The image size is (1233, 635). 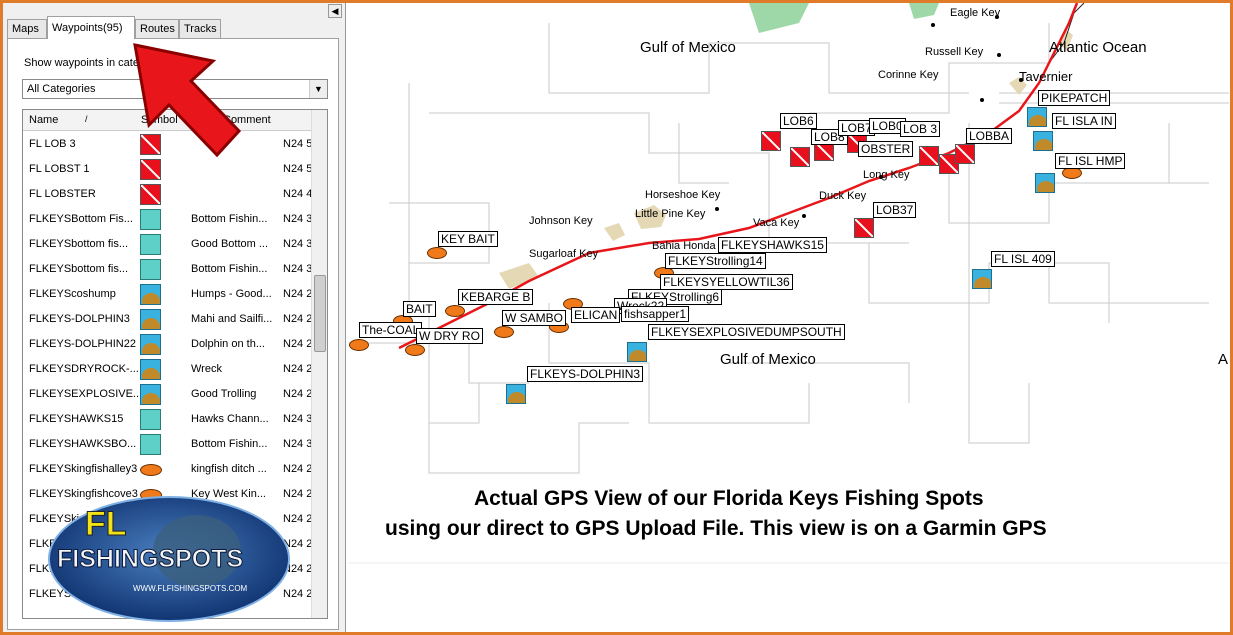 I want to click on place-russell-key: Russell Key, so click(x=954, y=52).